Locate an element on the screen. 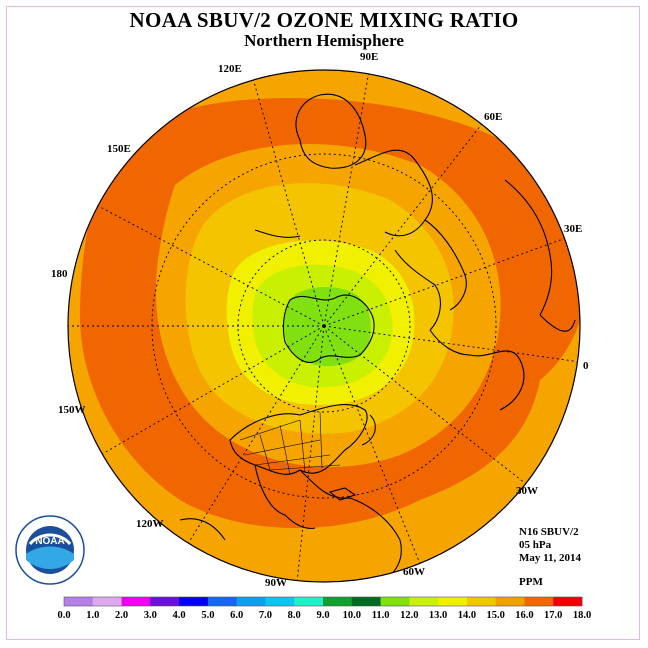  lon-label-150e: 150E is located at coordinates (119, 149).